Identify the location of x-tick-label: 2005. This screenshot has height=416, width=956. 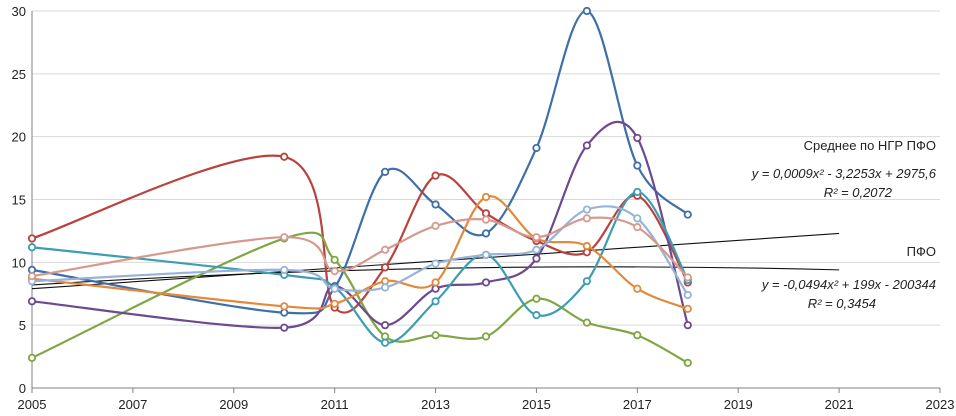
(32, 404).